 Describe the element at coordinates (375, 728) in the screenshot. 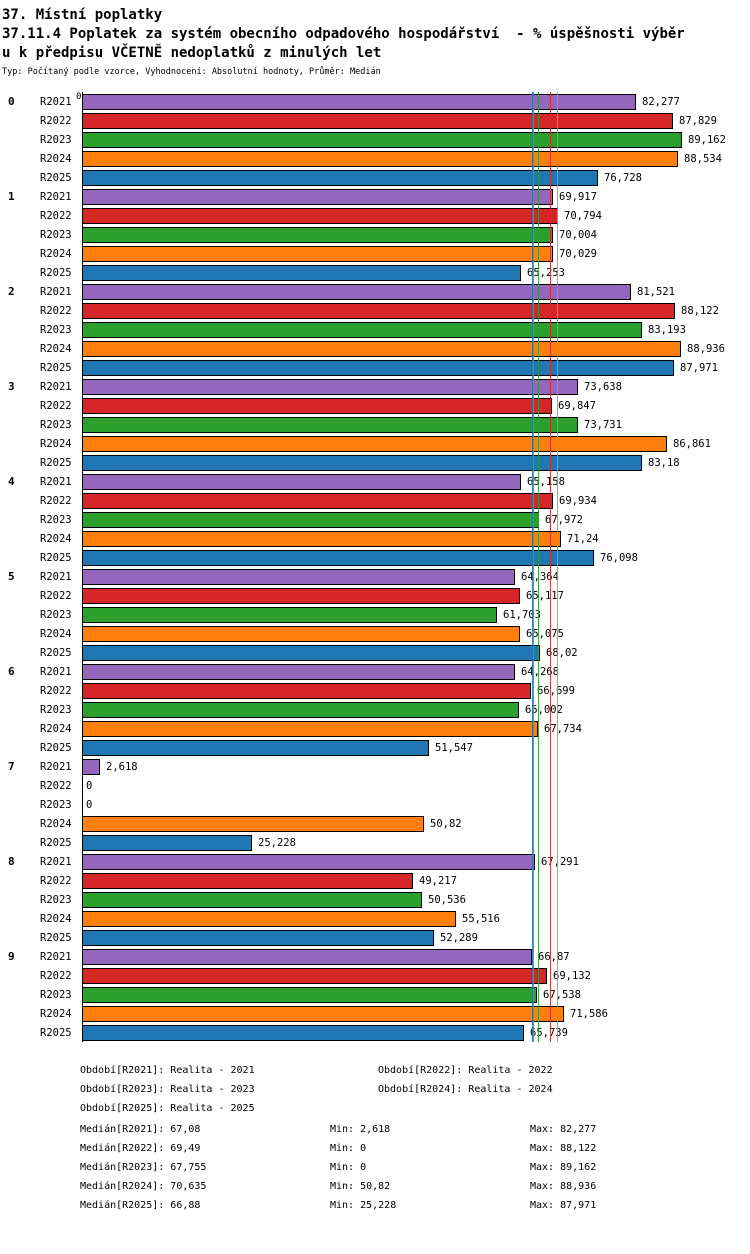

I see `bar-row: R2024 67,734` at that location.